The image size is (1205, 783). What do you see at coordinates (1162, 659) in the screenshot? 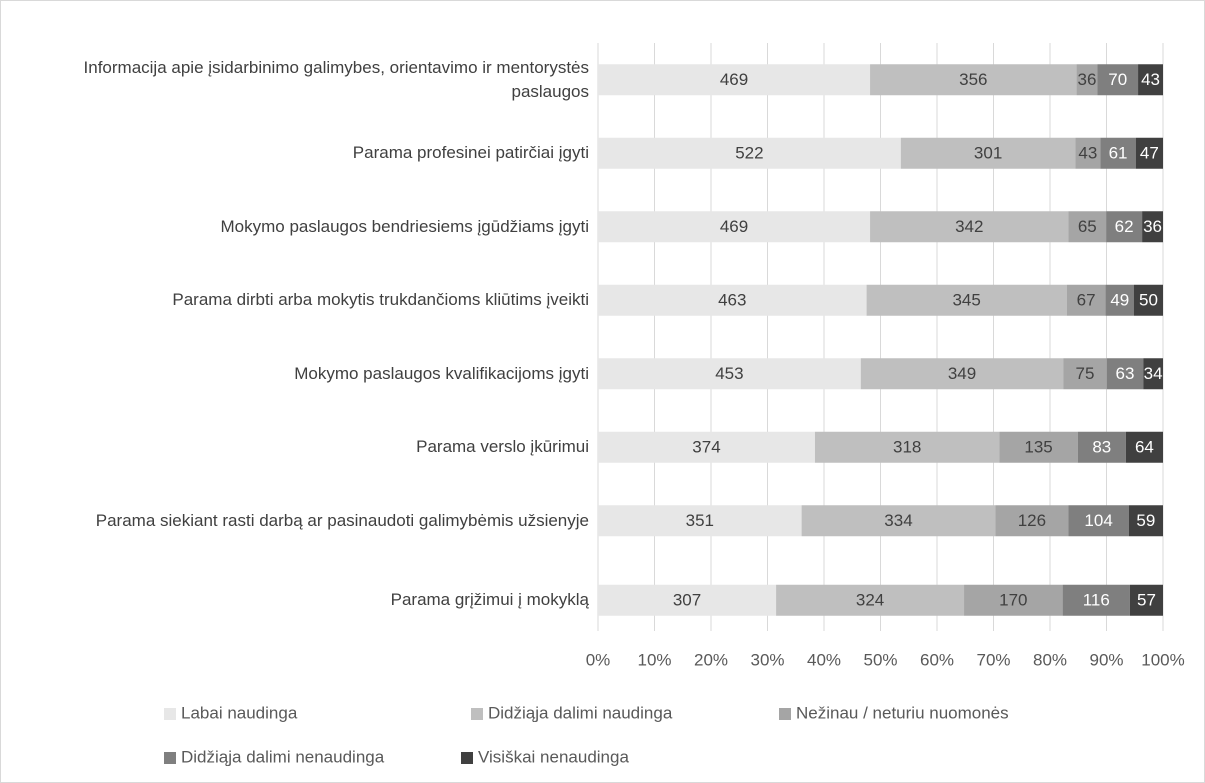
I see `x-tick-label: 100%` at bounding box center [1162, 659].